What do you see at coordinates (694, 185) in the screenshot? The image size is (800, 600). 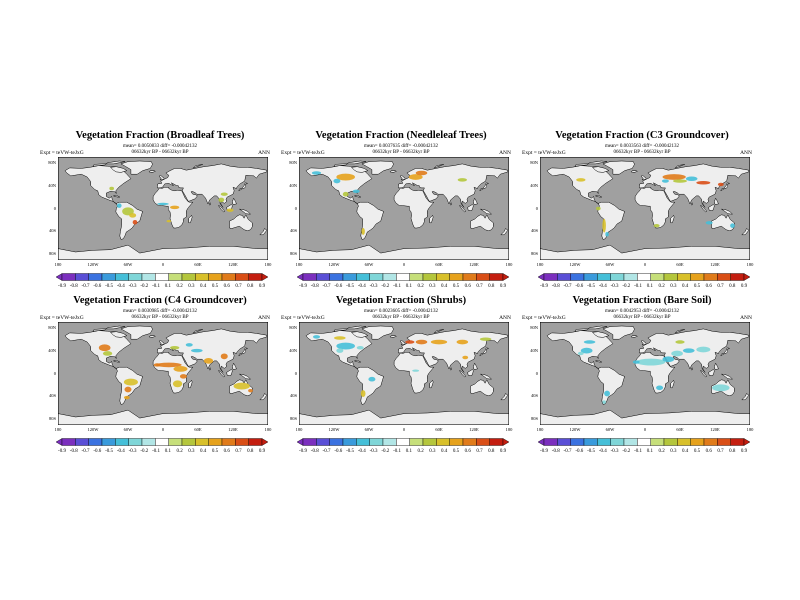 I see `landmass-eurasia` at bounding box center [694, 185].